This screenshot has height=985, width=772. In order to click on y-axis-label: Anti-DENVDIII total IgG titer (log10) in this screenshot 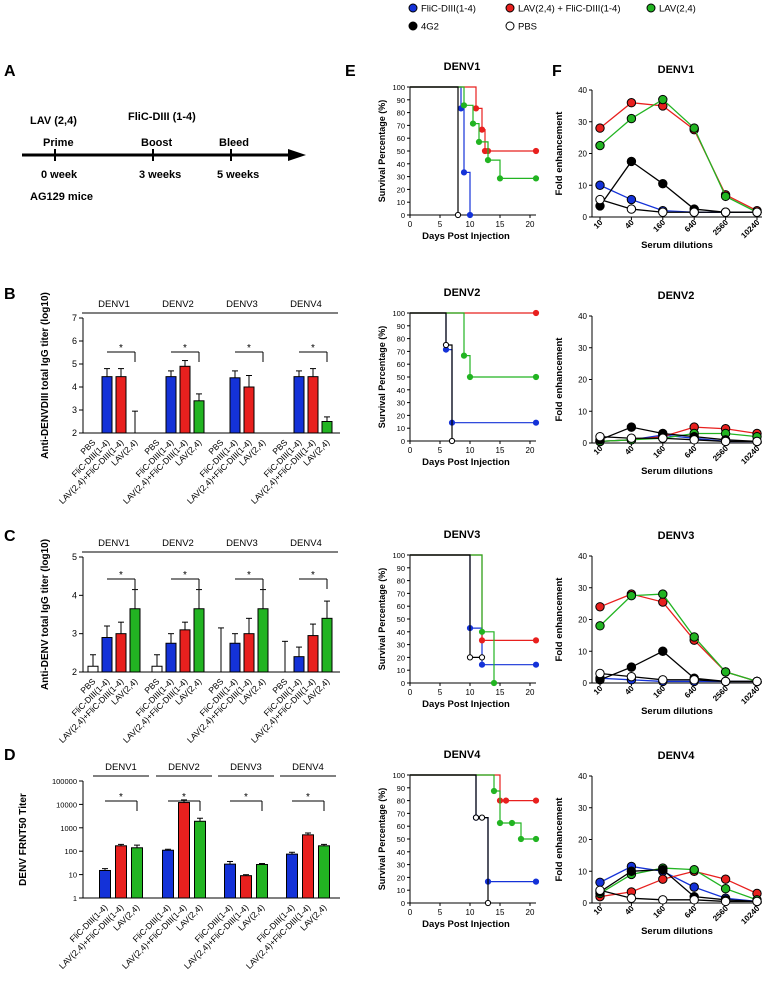, I will do `click(45, 375)`.